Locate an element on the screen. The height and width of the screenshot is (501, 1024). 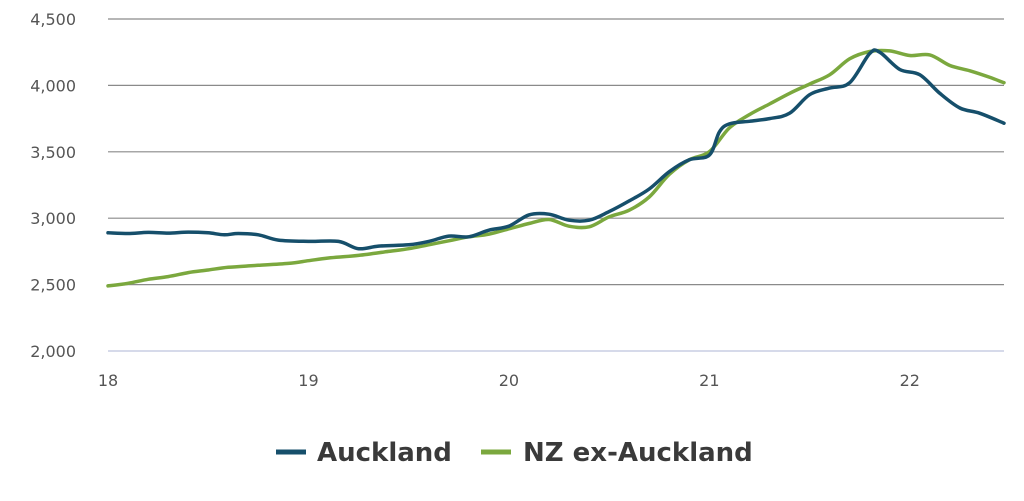
y-tick-label: 4,000 is located at coordinates (53, 85).